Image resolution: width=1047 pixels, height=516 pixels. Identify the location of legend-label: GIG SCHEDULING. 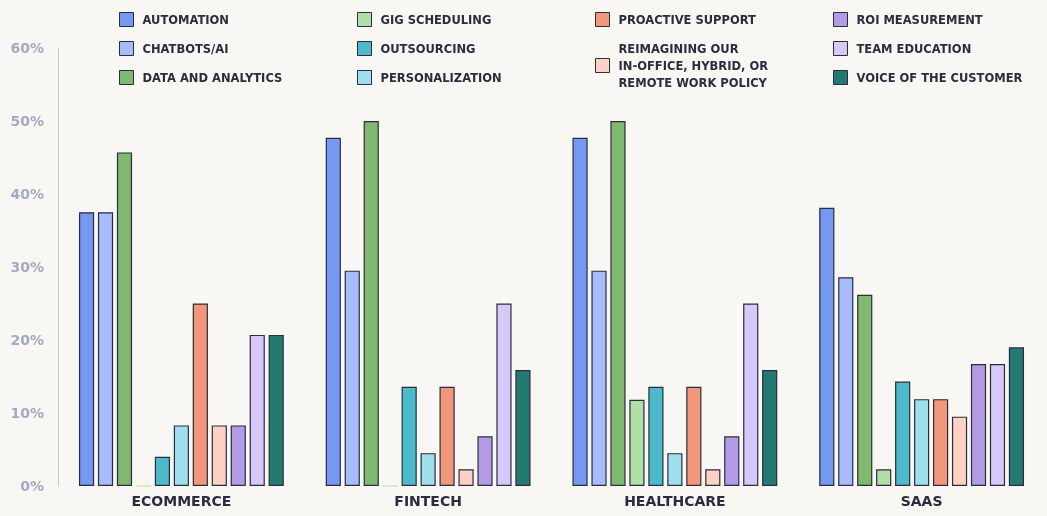
(436, 19).